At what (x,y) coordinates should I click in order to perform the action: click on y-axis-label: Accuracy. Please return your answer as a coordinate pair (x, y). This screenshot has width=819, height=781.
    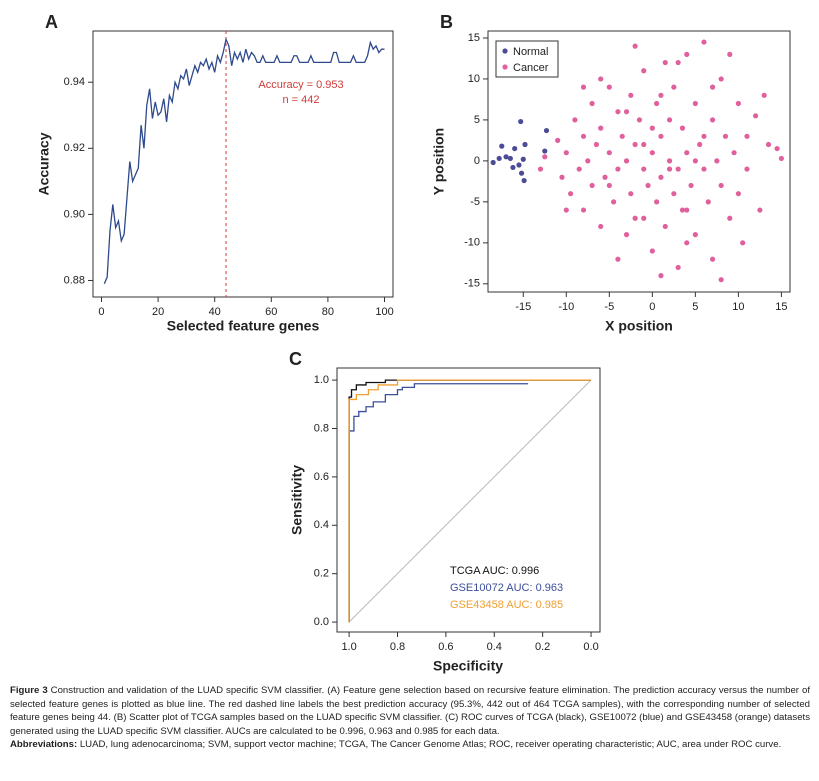
    Looking at the image, I should click on (44, 163).